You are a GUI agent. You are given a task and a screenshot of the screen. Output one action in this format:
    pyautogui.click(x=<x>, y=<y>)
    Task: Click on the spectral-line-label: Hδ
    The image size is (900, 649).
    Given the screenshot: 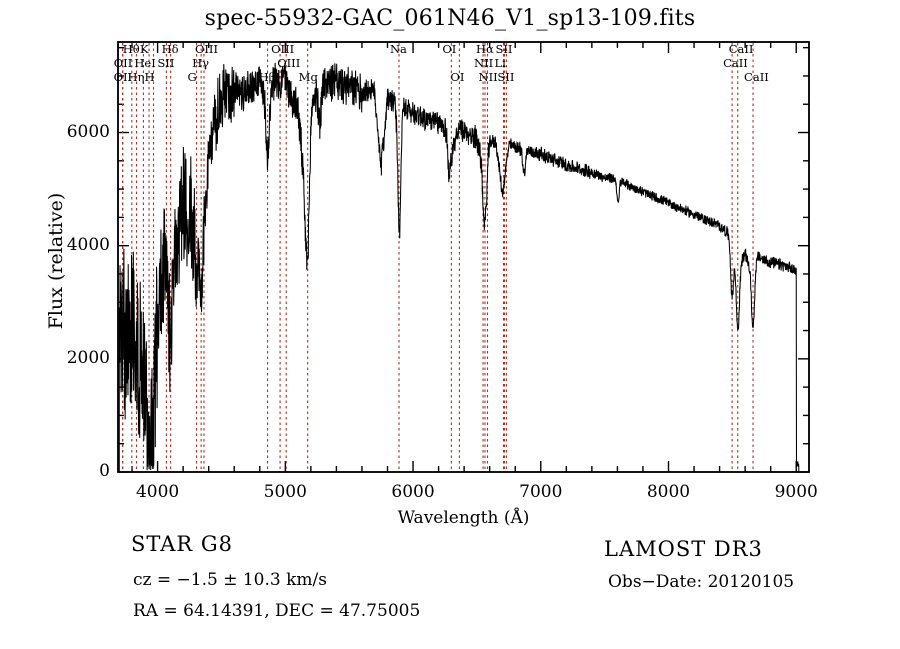 What is the action you would take?
    pyautogui.click(x=170, y=49)
    